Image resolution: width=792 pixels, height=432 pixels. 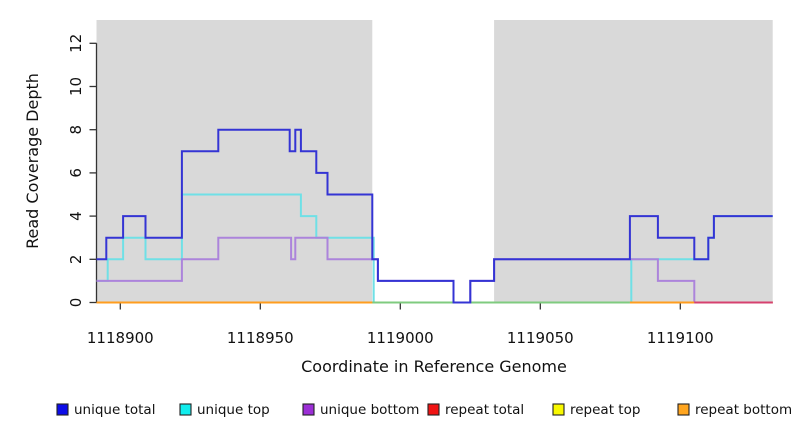 I want to click on y-tick-label: 2, so click(x=76, y=260).